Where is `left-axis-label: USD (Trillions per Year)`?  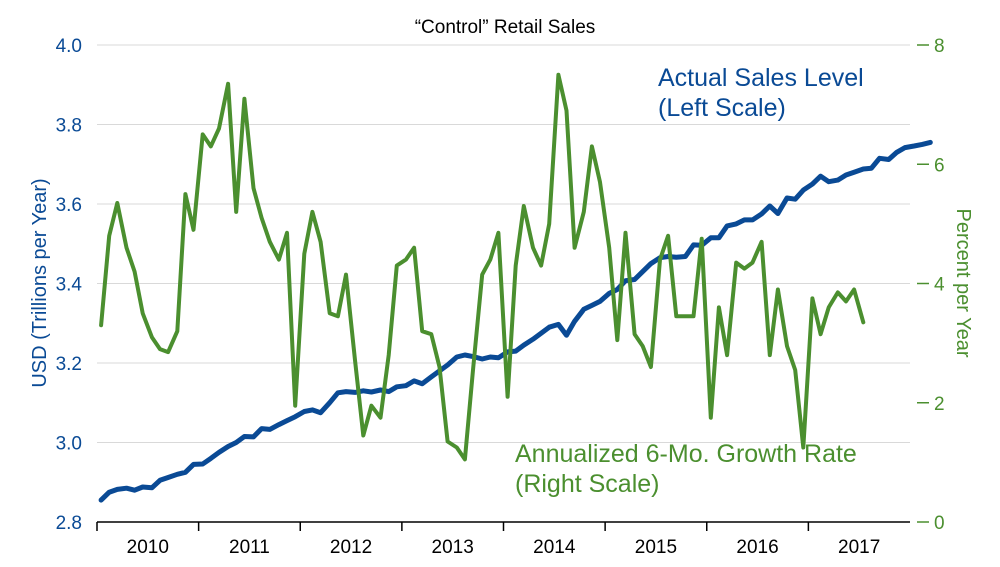
left-axis-label: USD (Trillions per Year) is located at coordinates (40, 282).